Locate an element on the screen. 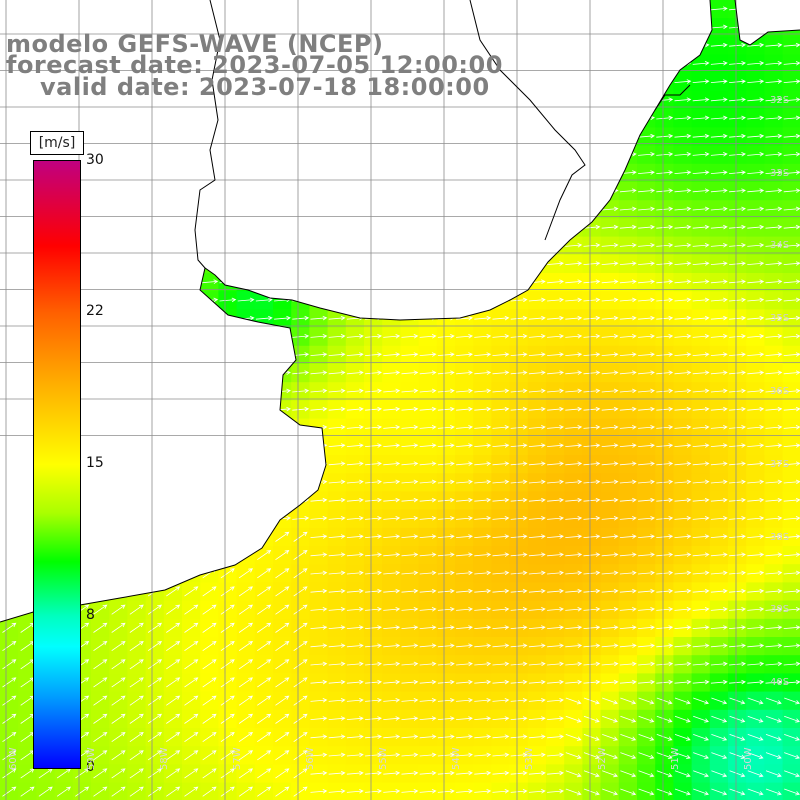 The width and height of the screenshot is (800, 800). lat-label: 37S is located at coordinates (780, 464).